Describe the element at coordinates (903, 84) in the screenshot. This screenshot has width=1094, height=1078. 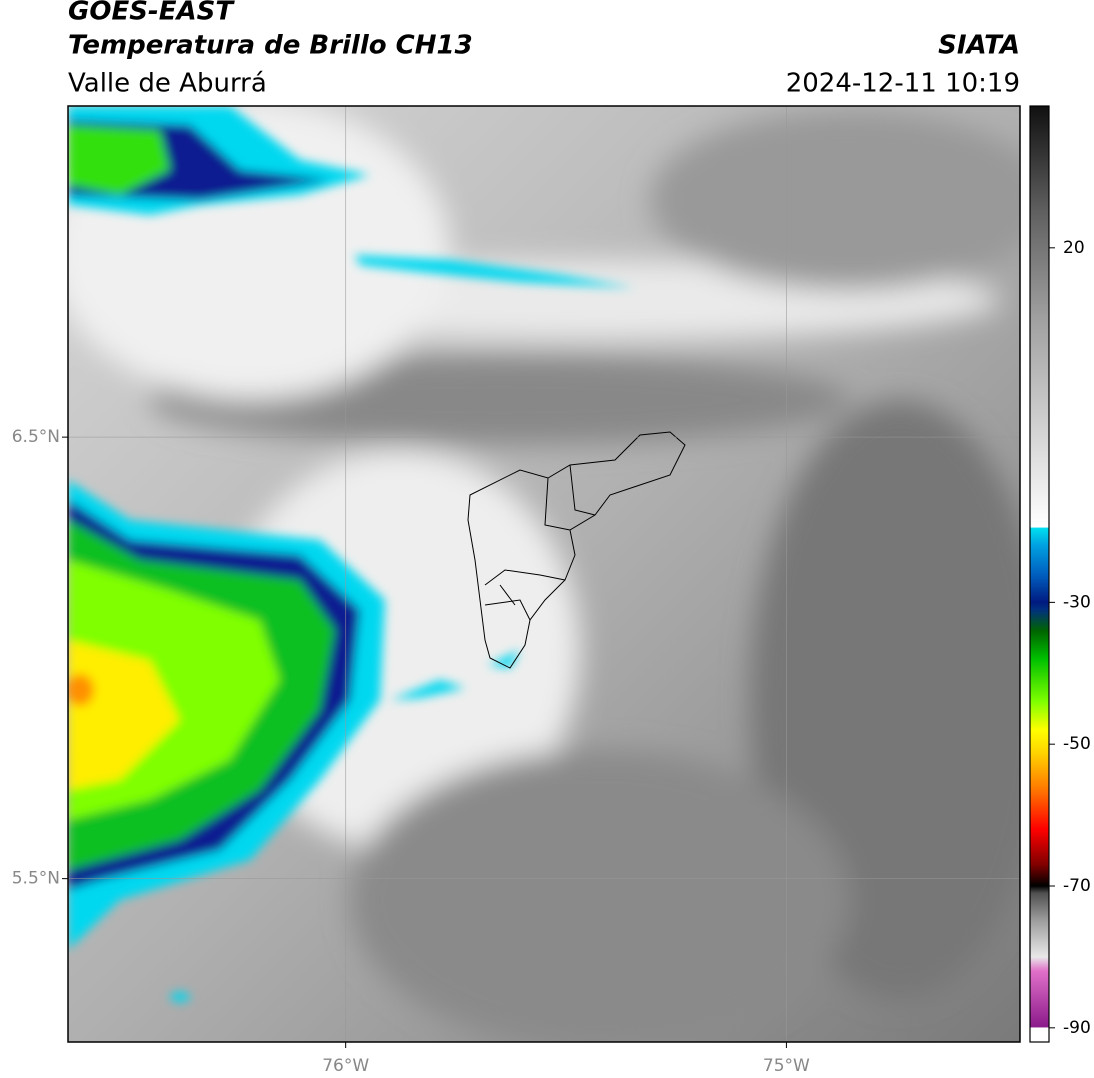
I see `datetime: 2024-12-11 10:19` at that location.